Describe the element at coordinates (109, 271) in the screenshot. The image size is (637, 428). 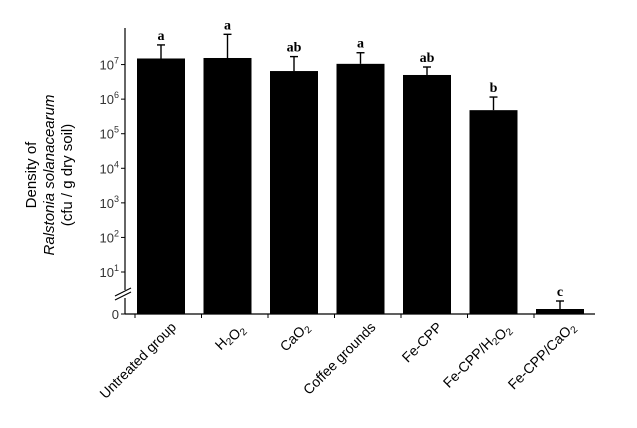
I see `y-tick-label: 10¹` at that location.